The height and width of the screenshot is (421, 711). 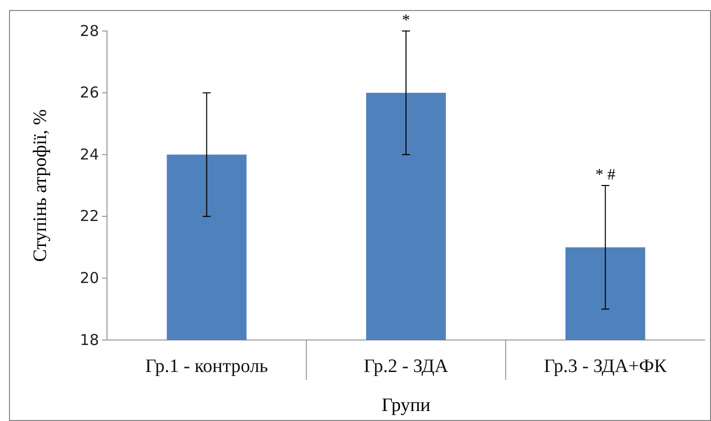 What do you see at coordinates (406, 405) in the screenshot?
I see `x-axis-title: Групи` at bounding box center [406, 405].